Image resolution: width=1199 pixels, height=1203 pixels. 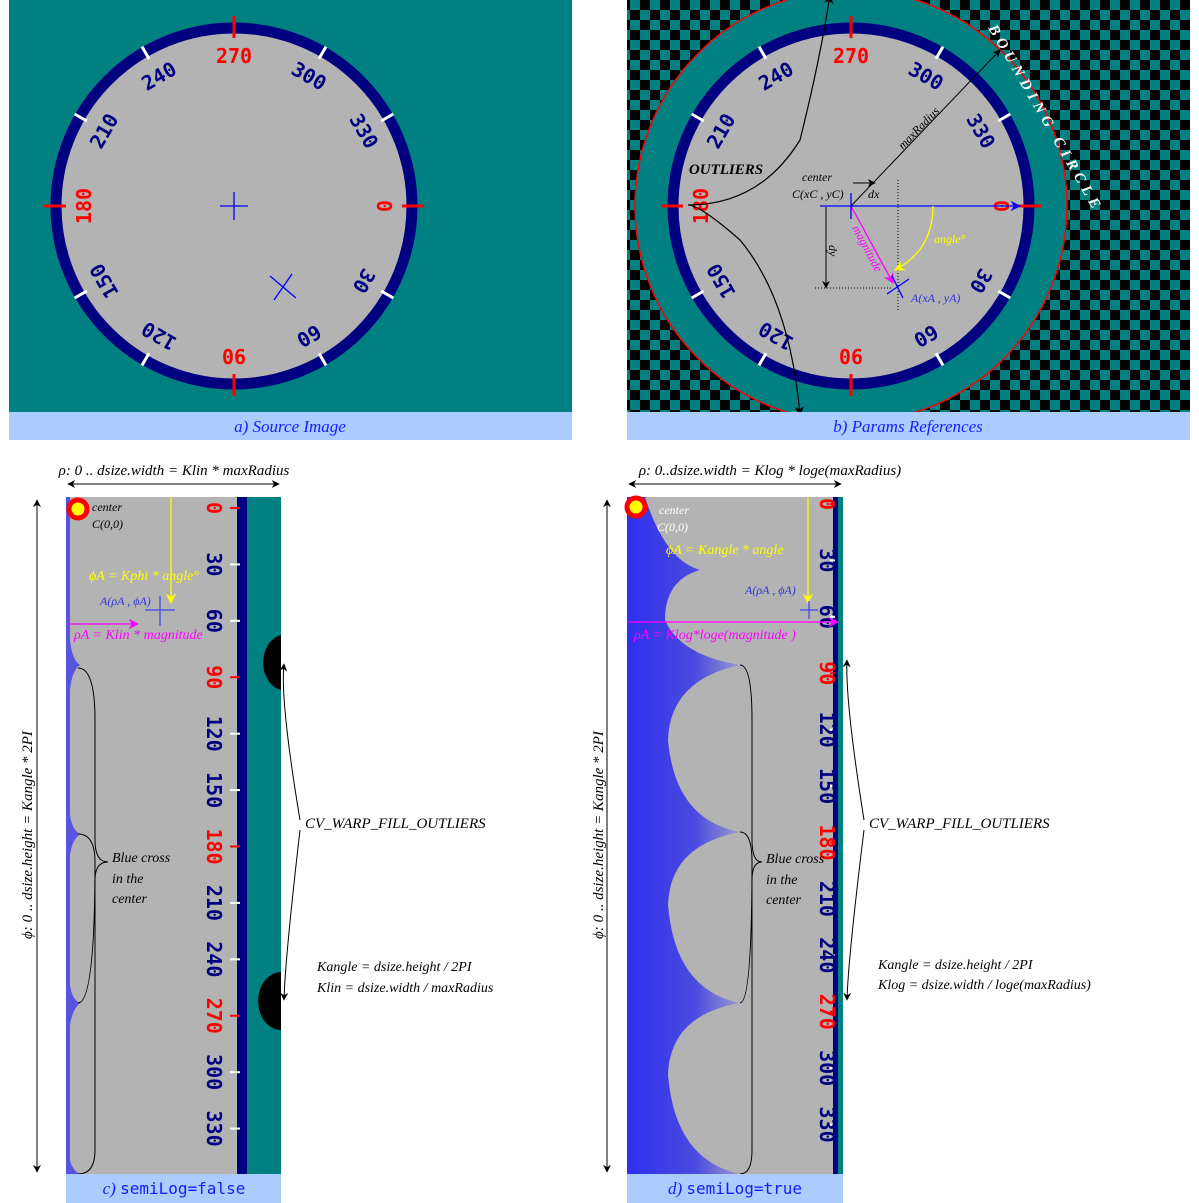 What do you see at coordinates (925, 128) in the screenshot?
I see `max-radius-arrow` at bounding box center [925, 128].